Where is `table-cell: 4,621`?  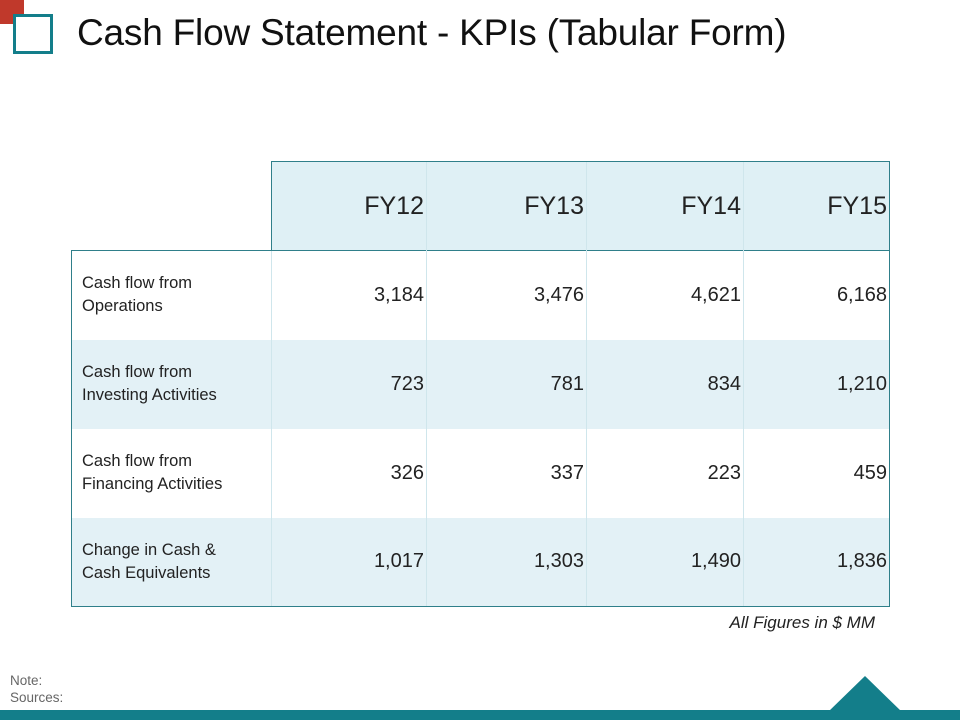 table-cell: 4,621 is located at coordinates (665, 295).